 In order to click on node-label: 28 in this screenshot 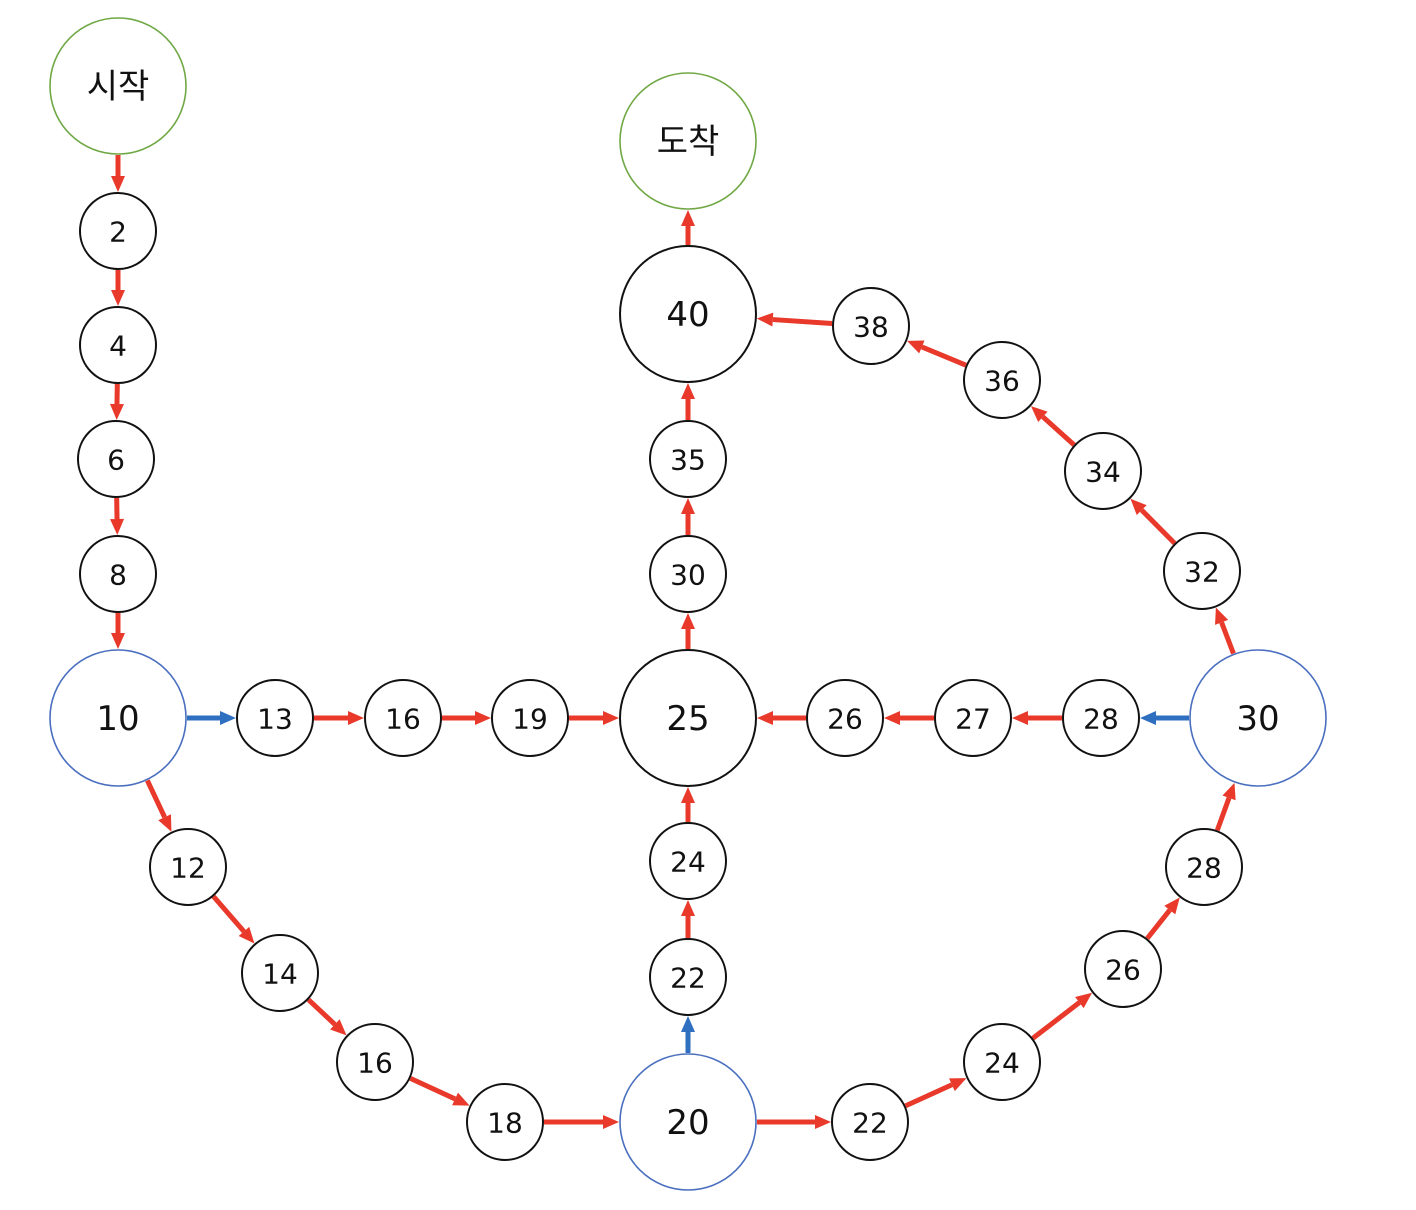, I will do `click(1101, 719)`.